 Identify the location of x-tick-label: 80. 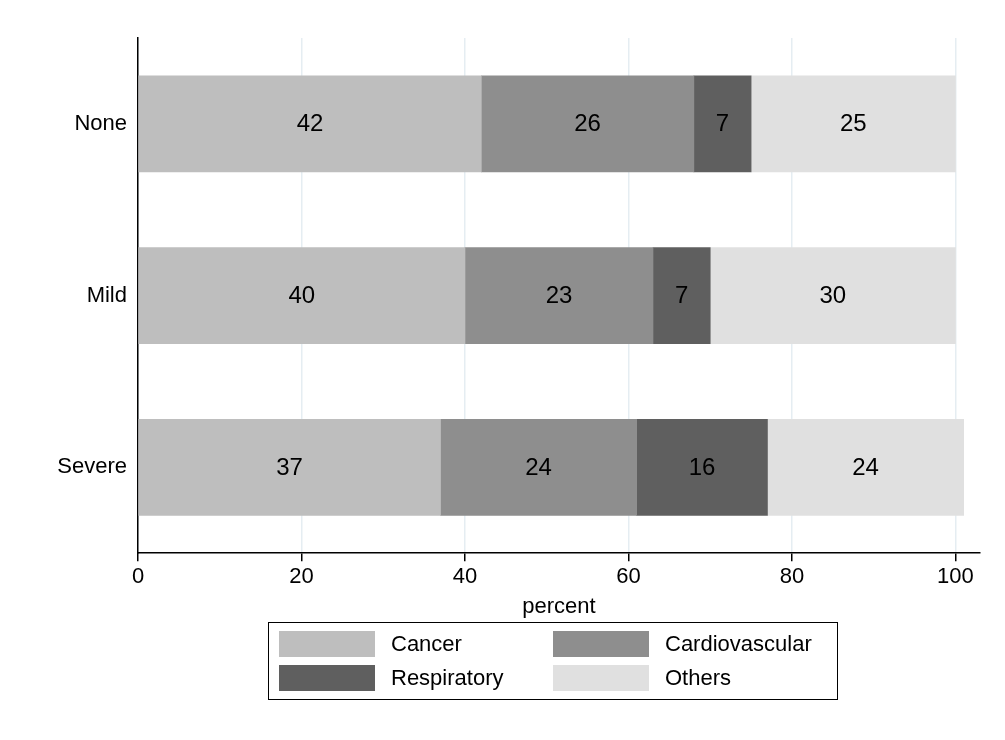
(792, 576).